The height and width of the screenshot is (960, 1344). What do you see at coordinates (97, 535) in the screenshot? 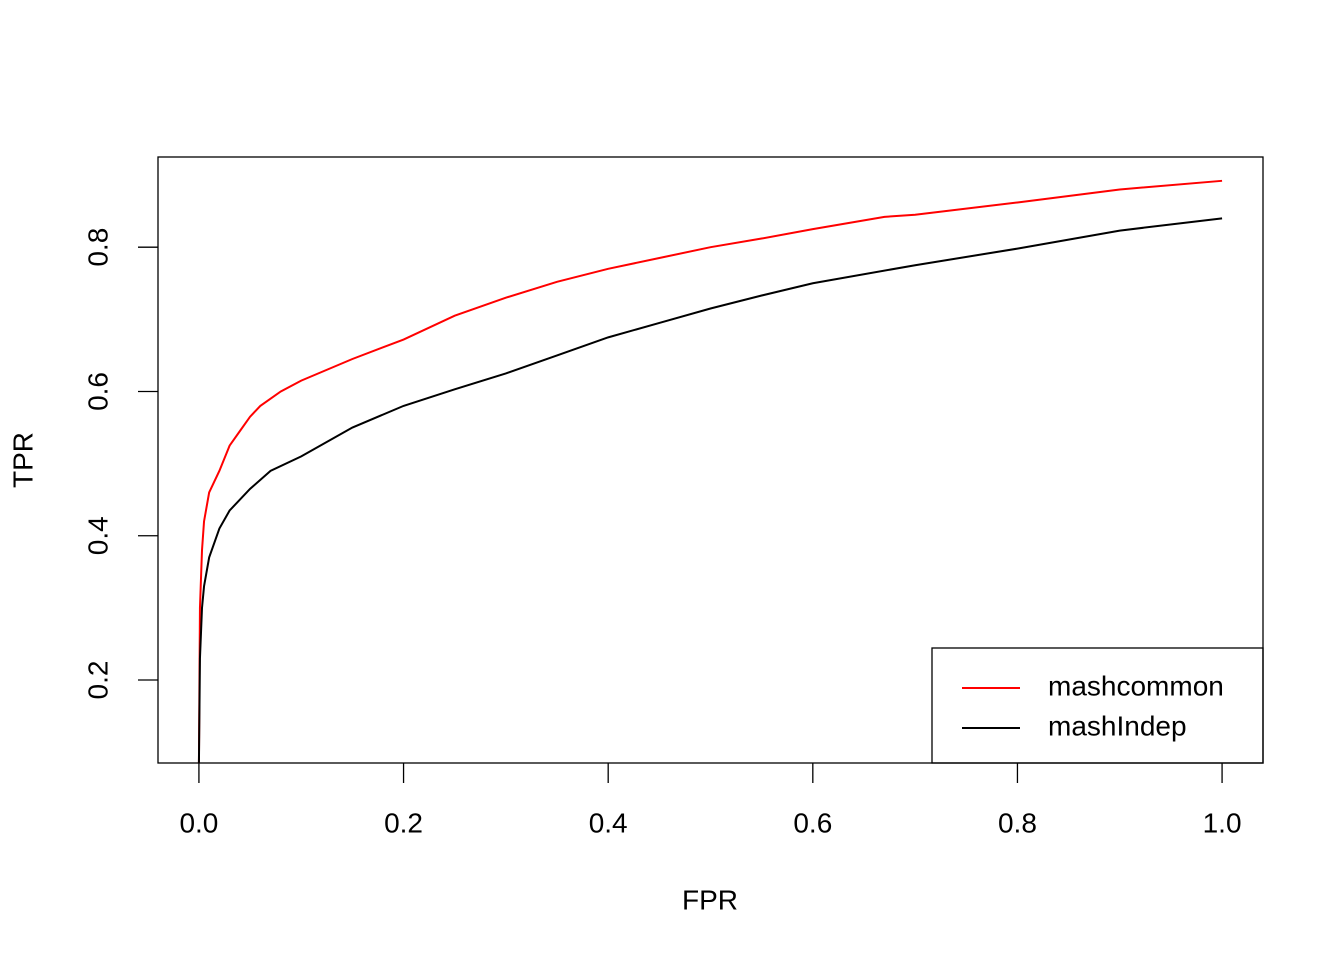
I see `y-tick-label: 0.4` at bounding box center [97, 535].